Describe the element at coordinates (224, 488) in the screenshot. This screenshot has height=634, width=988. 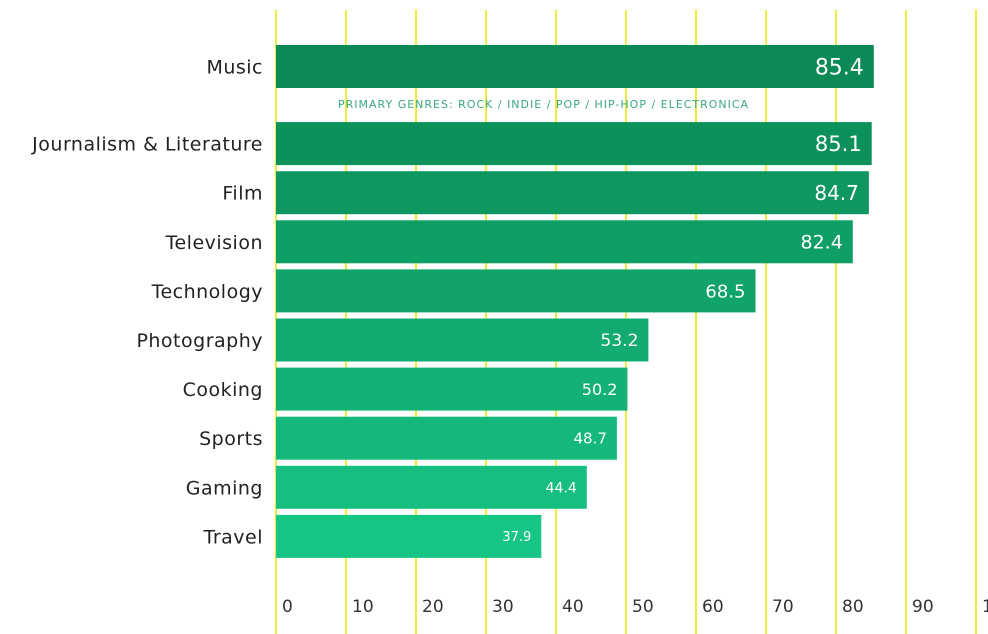
I see `category-label: Gaming` at that location.